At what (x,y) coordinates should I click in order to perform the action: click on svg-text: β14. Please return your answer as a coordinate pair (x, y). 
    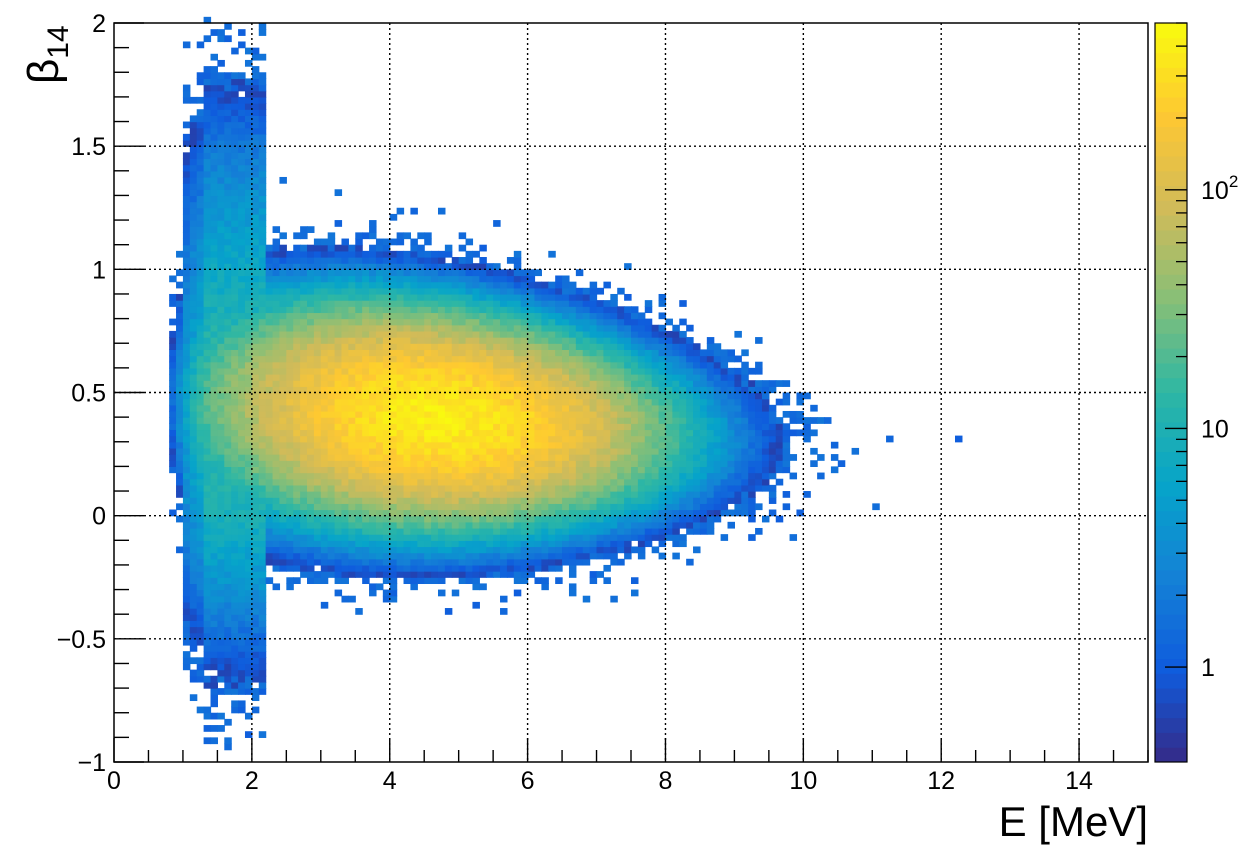
    Looking at the image, I should click on (47, 54).